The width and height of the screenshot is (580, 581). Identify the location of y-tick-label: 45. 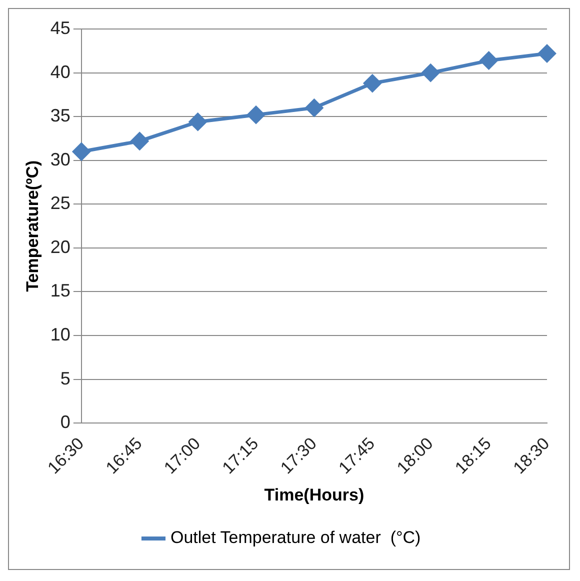
(60, 28).